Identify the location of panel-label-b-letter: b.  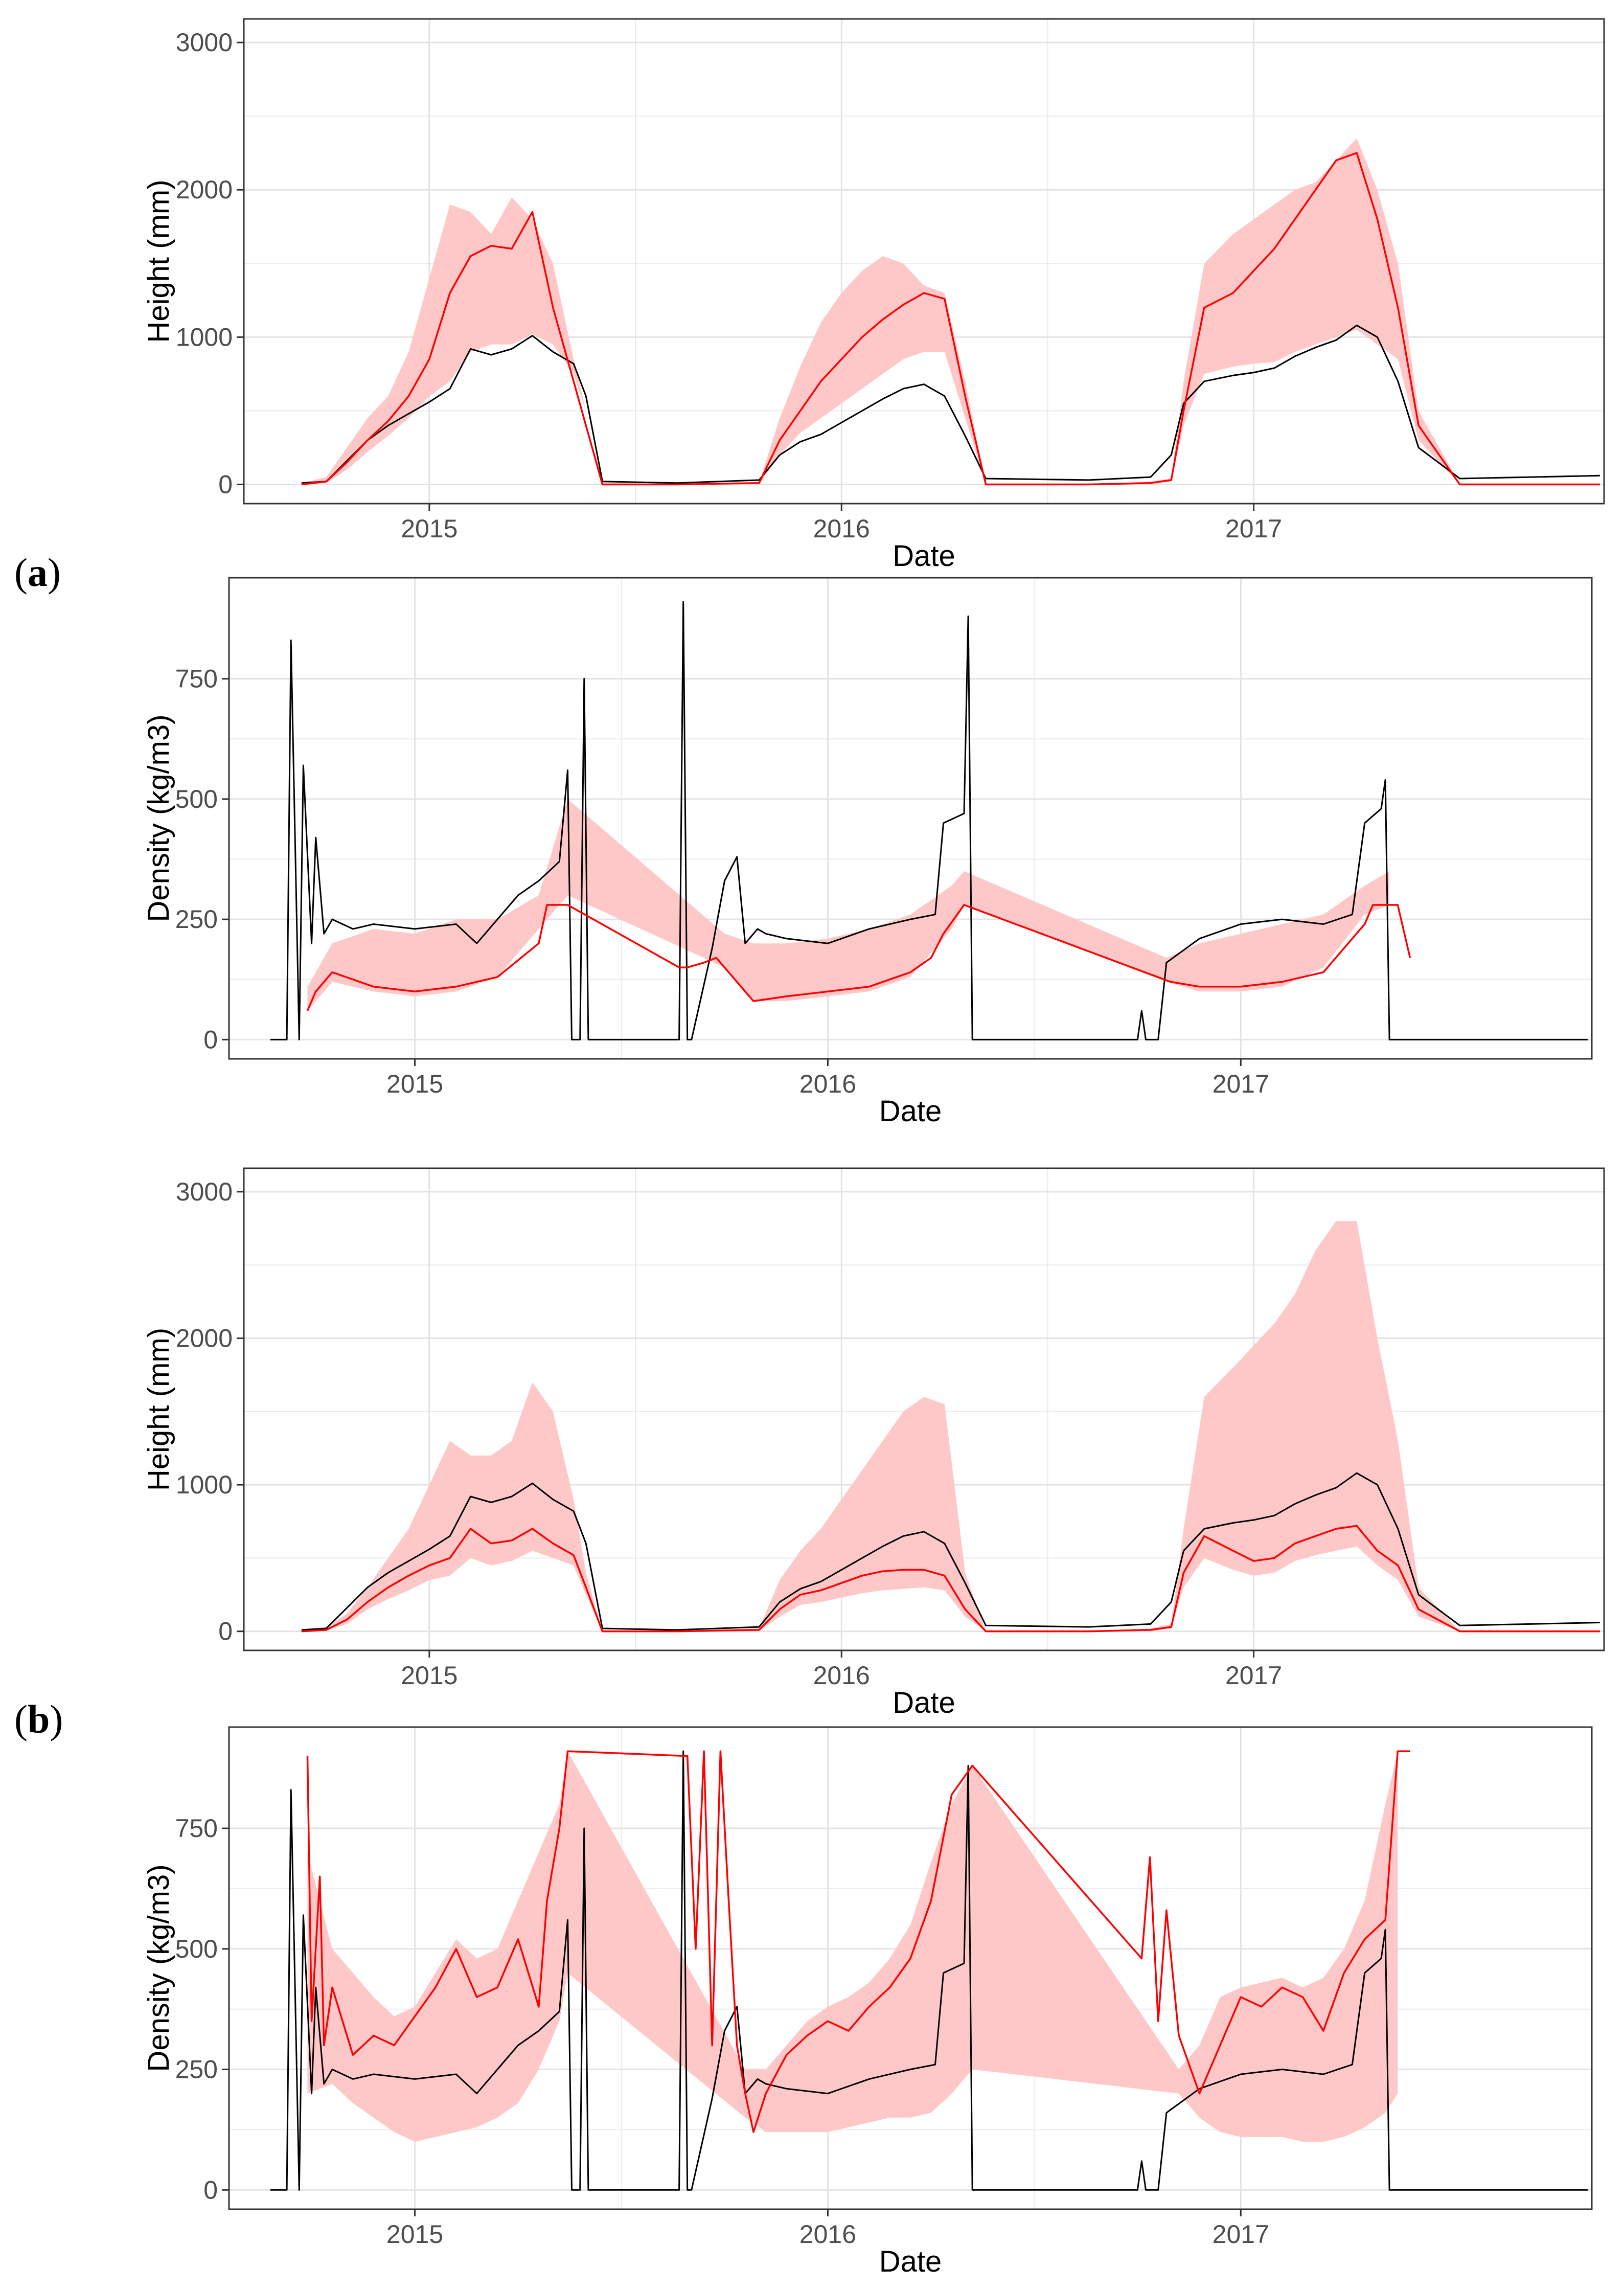
(38, 1719).